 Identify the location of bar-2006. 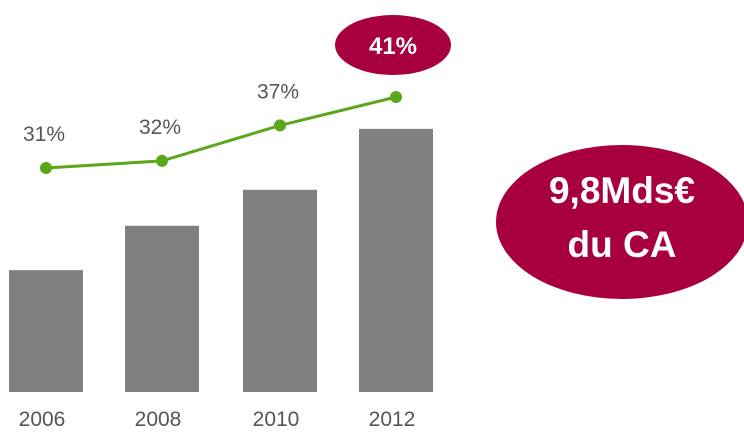
(46, 331).